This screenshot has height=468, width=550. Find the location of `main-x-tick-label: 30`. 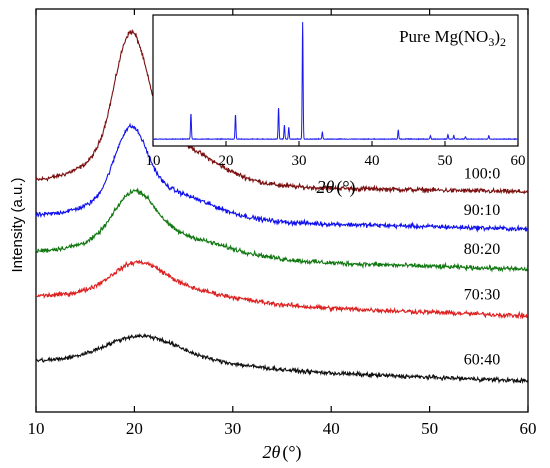

main-x-tick-label: 30 is located at coordinates (232, 428).